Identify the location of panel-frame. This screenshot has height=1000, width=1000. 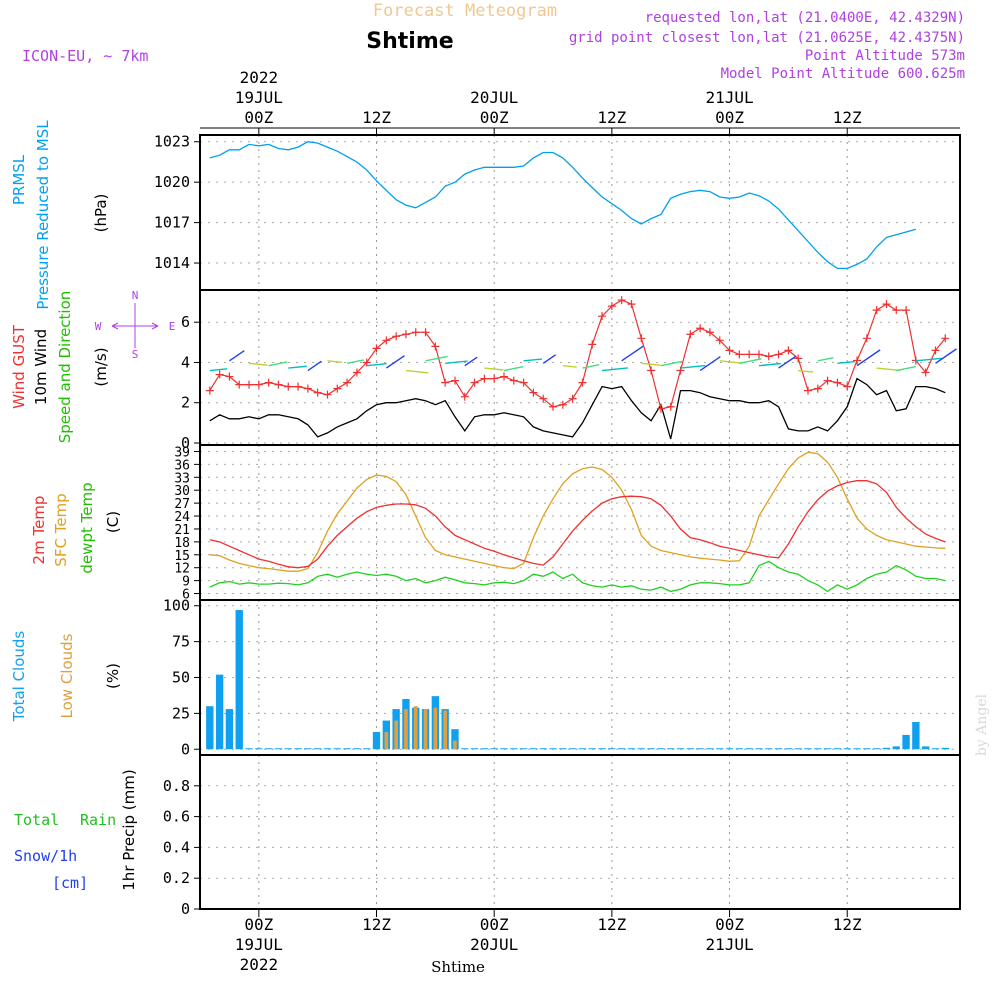
(580, 367).